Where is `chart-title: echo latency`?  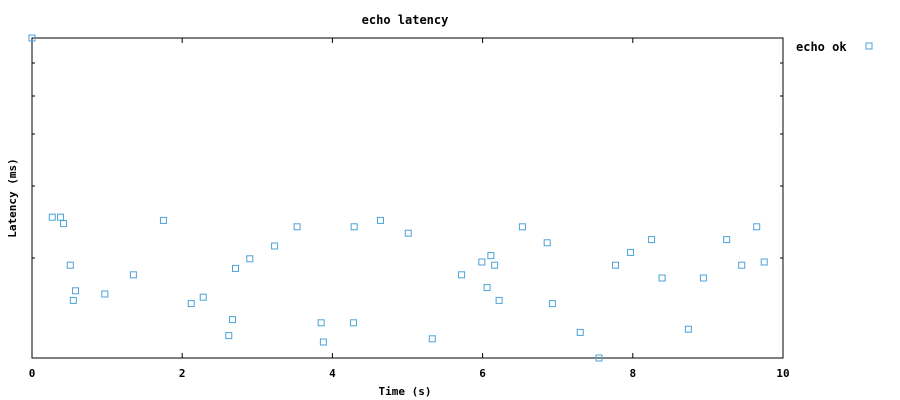
chart-title: echo latency is located at coordinates (405, 20).